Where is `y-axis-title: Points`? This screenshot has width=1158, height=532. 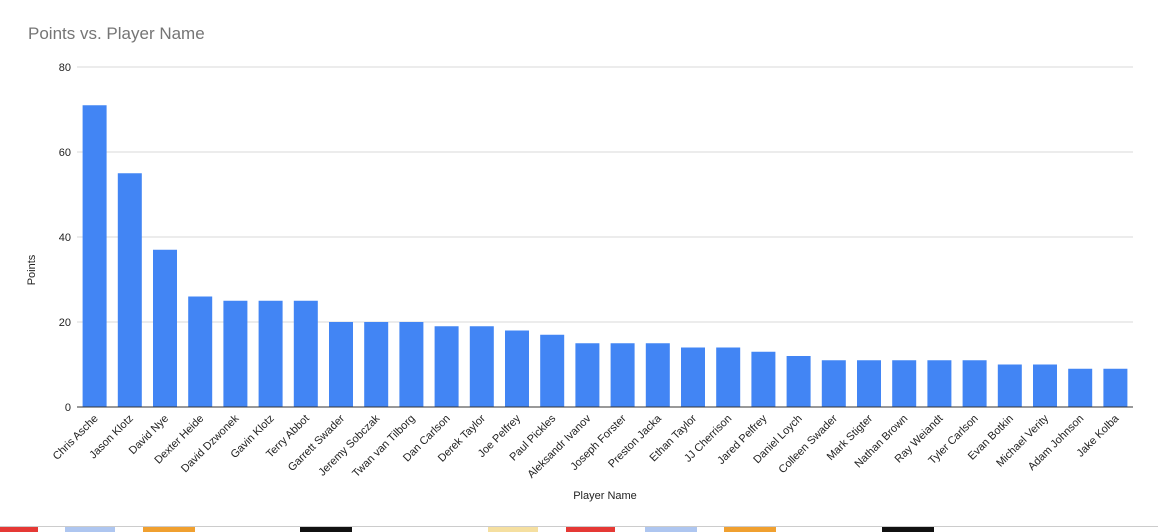 y-axis-title: Points is located at coordinates (32, 269).